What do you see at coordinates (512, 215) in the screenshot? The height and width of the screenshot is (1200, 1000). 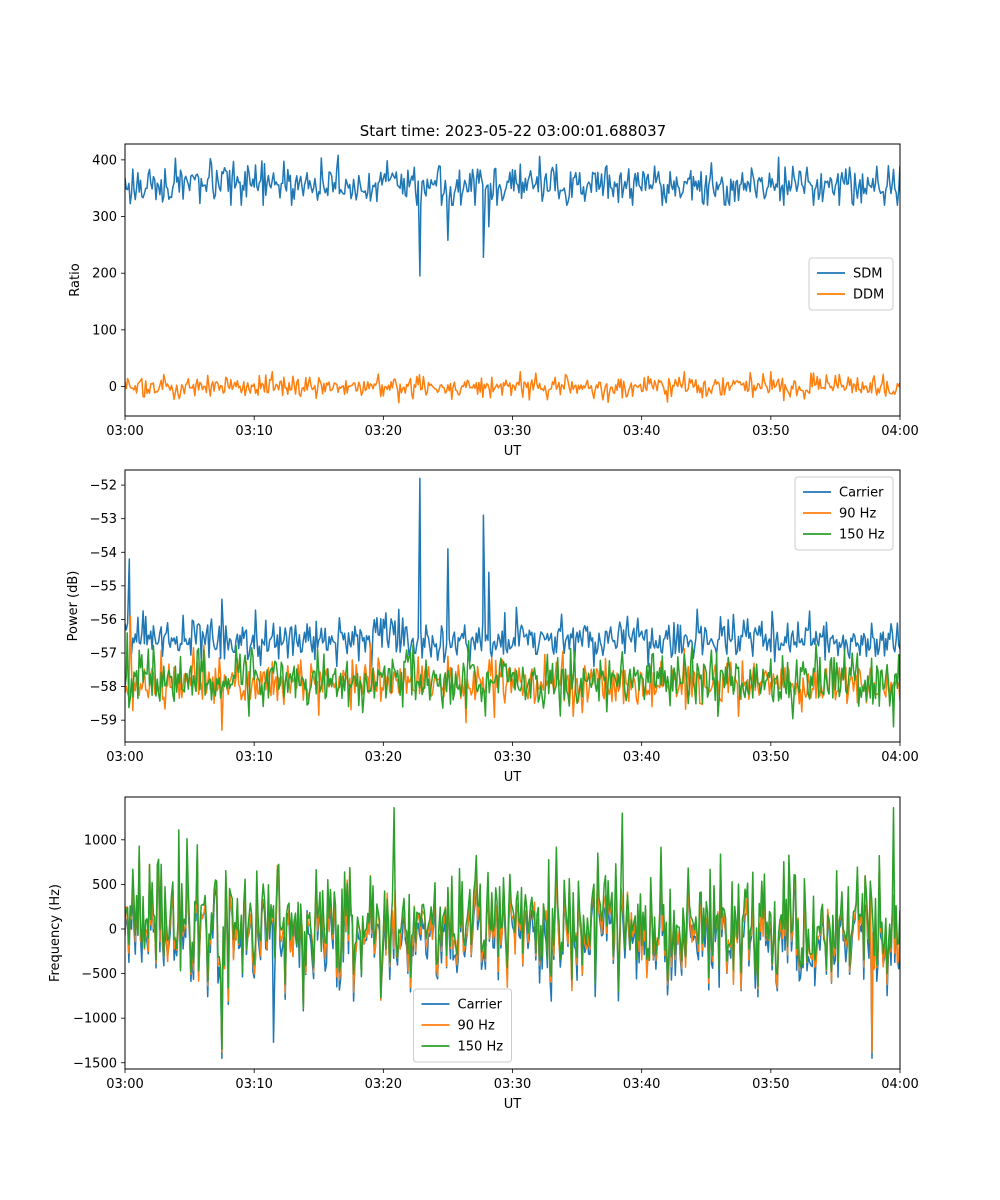 I see `series-line-sdm` at bounding box center [512, 215].